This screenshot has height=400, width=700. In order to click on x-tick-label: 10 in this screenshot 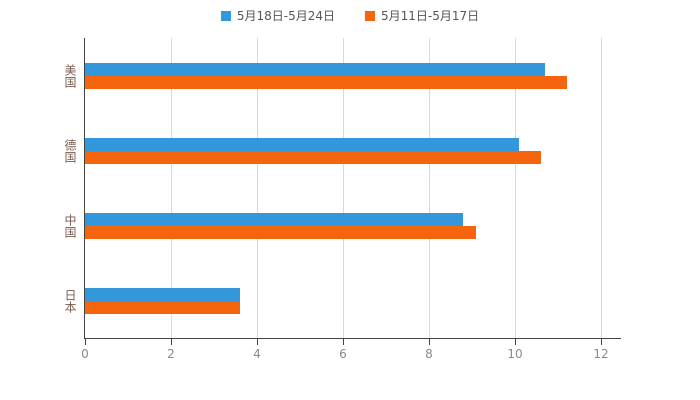, I will do `click(515, 354)`.